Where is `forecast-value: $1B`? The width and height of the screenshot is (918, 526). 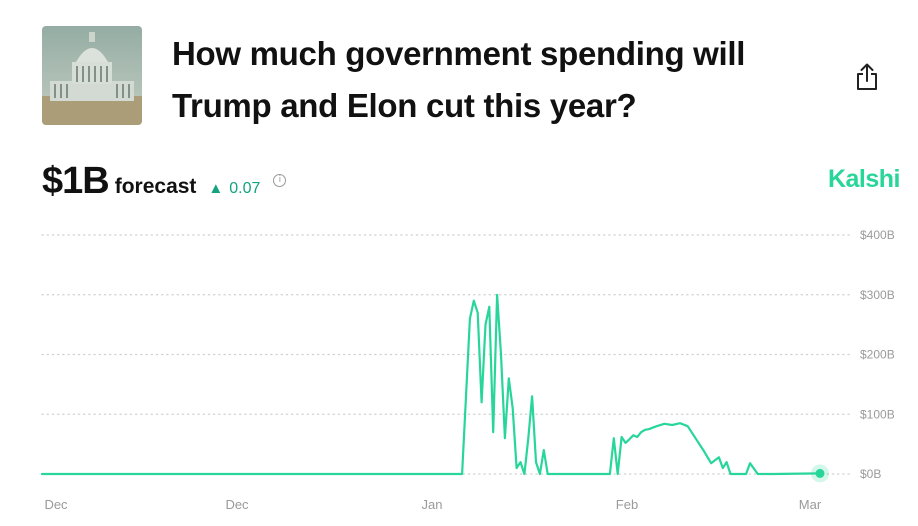 forecast-value: $1B is located at coordinates (76, 181).